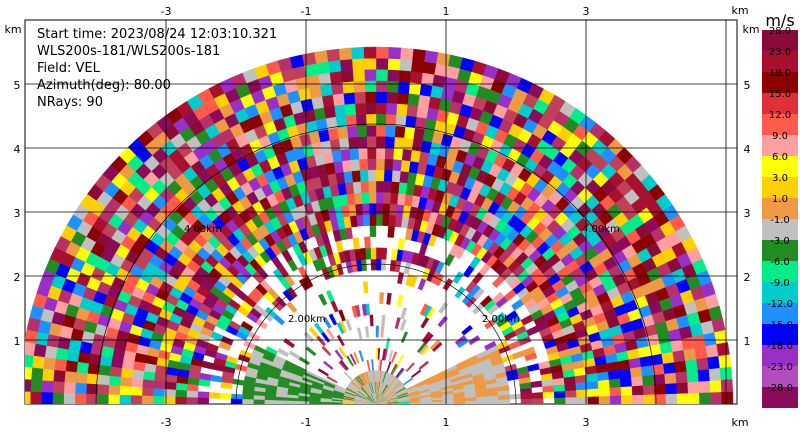  What do you see at coordinates (750, 29) in the screenshot?
I see `y-unit-right: km` at bounding box center [750, 29].